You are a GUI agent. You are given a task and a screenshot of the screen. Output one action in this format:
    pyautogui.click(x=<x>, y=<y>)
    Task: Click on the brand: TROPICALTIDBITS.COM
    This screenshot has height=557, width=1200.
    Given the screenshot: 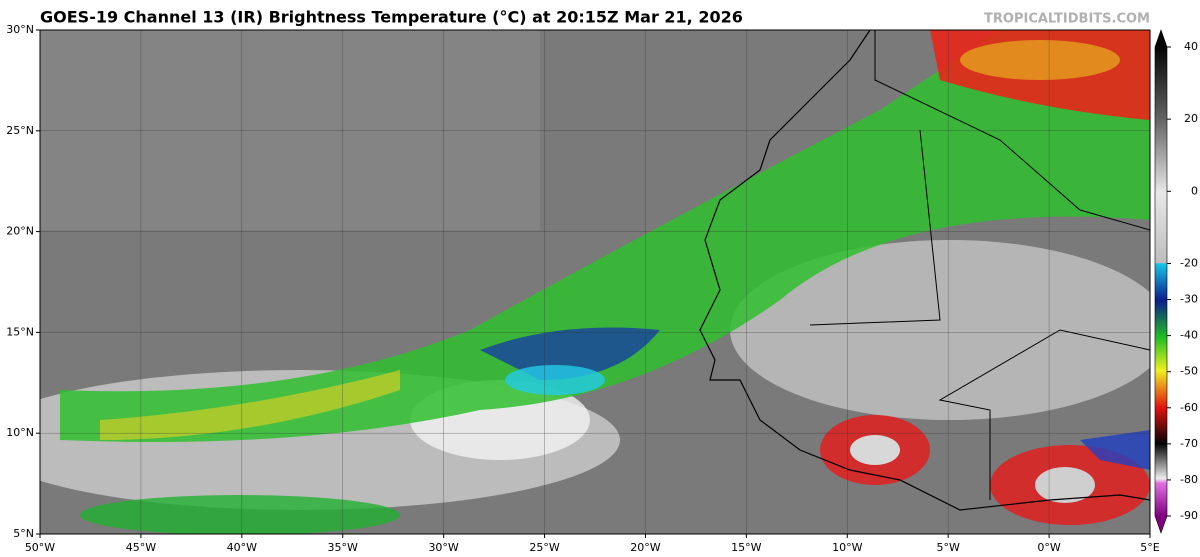 What is the action you would take?
    pyautogui.click(x=1067, y=19)
    